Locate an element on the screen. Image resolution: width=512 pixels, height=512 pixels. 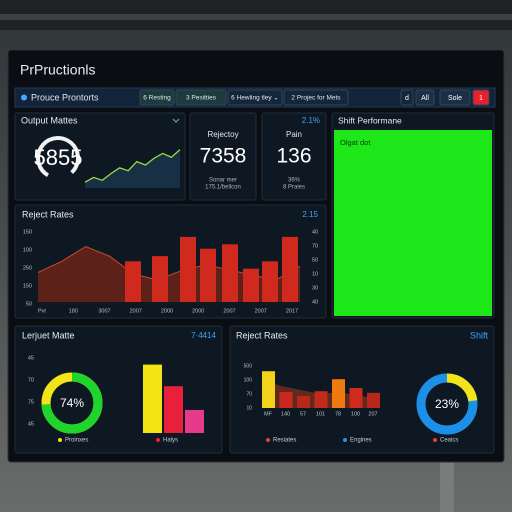
kpi-title: Pain is located at coordinates (294, 134).